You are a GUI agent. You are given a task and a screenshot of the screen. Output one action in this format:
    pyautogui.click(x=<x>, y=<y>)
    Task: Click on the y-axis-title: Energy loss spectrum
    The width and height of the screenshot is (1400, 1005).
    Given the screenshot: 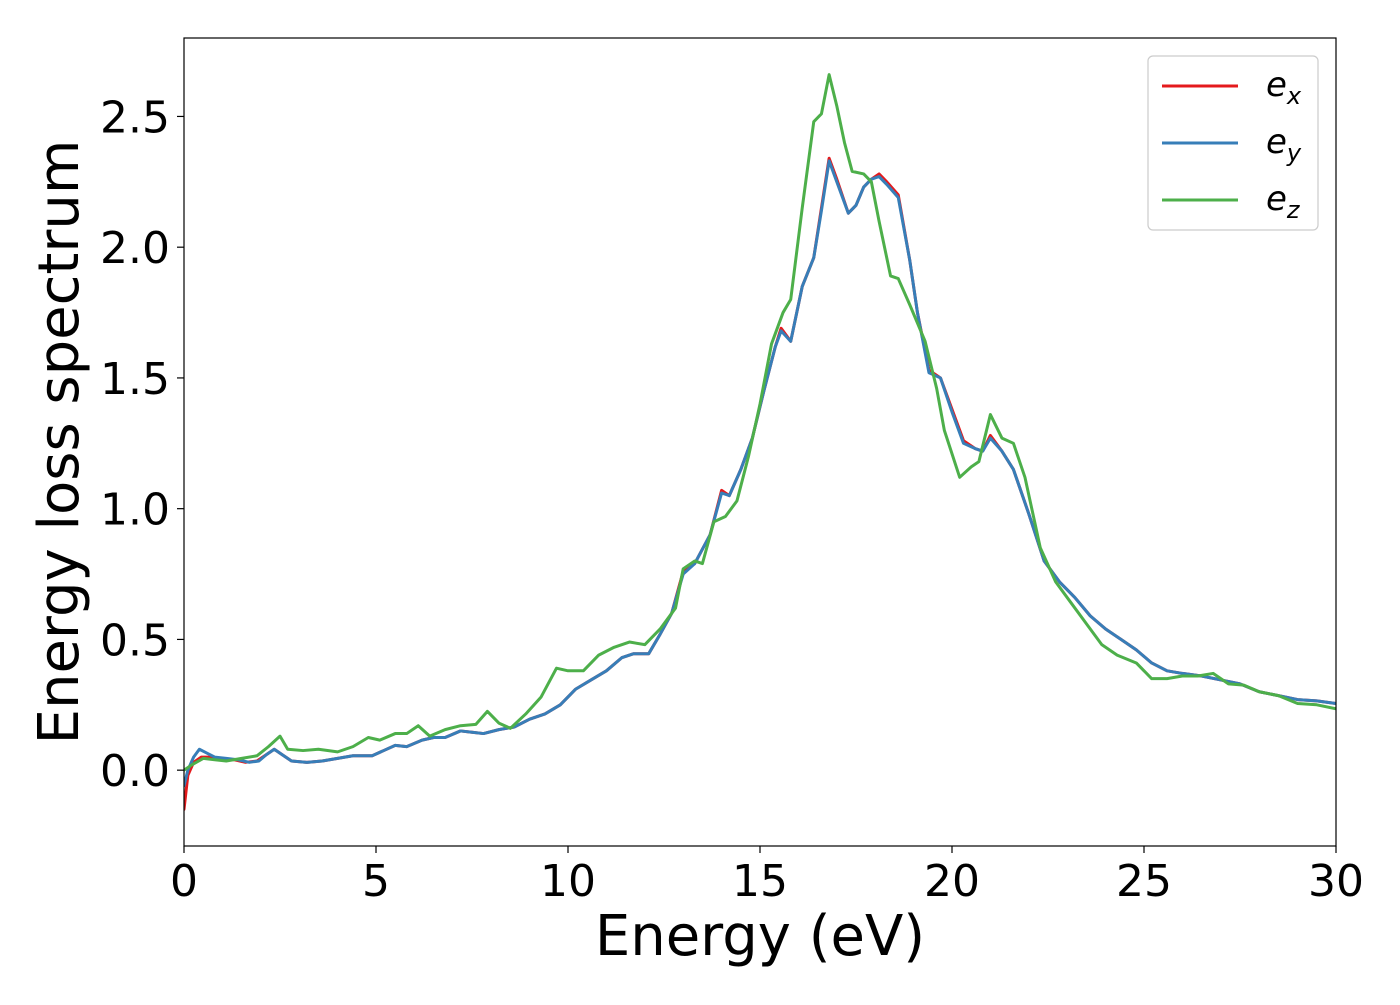 What is the action you would take?
    pyautogui.click(x=59, y=442)
    